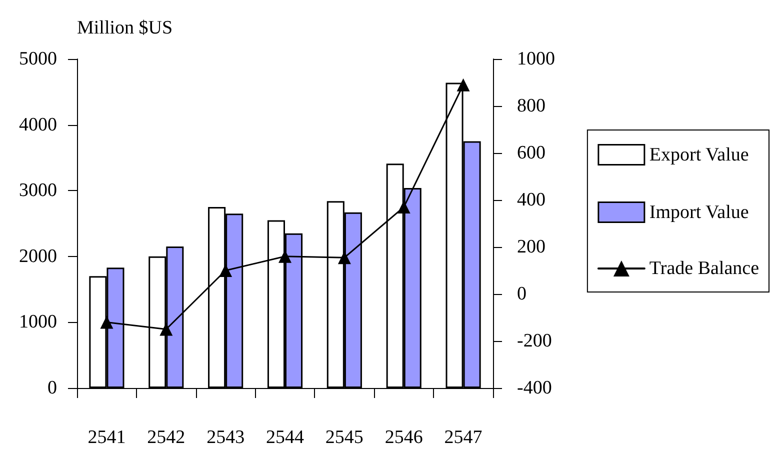  I want to click on x-tick-label: 2546, so click(403, 437).